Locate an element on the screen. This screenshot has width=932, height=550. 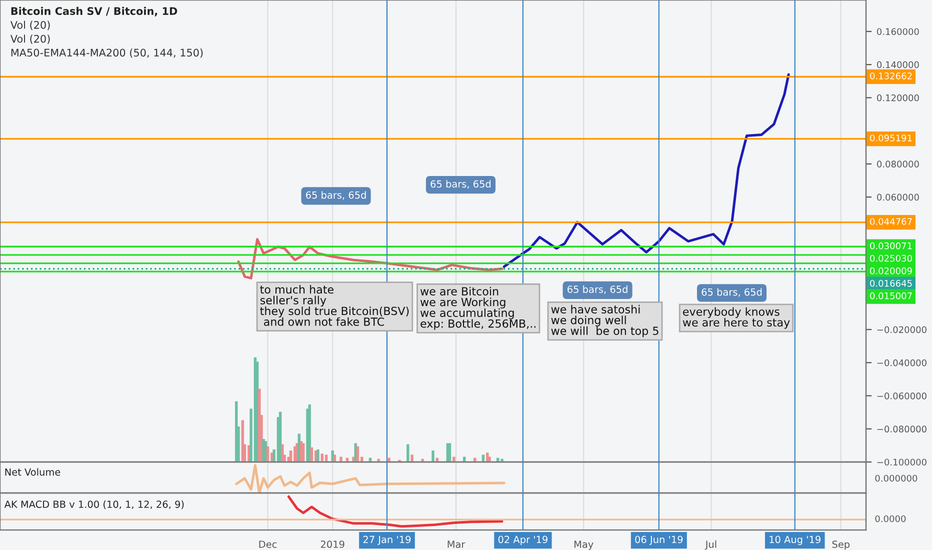
text: Bitcoin Cash SV / Bitcoin, 1D is located at coordinates (94, 11).